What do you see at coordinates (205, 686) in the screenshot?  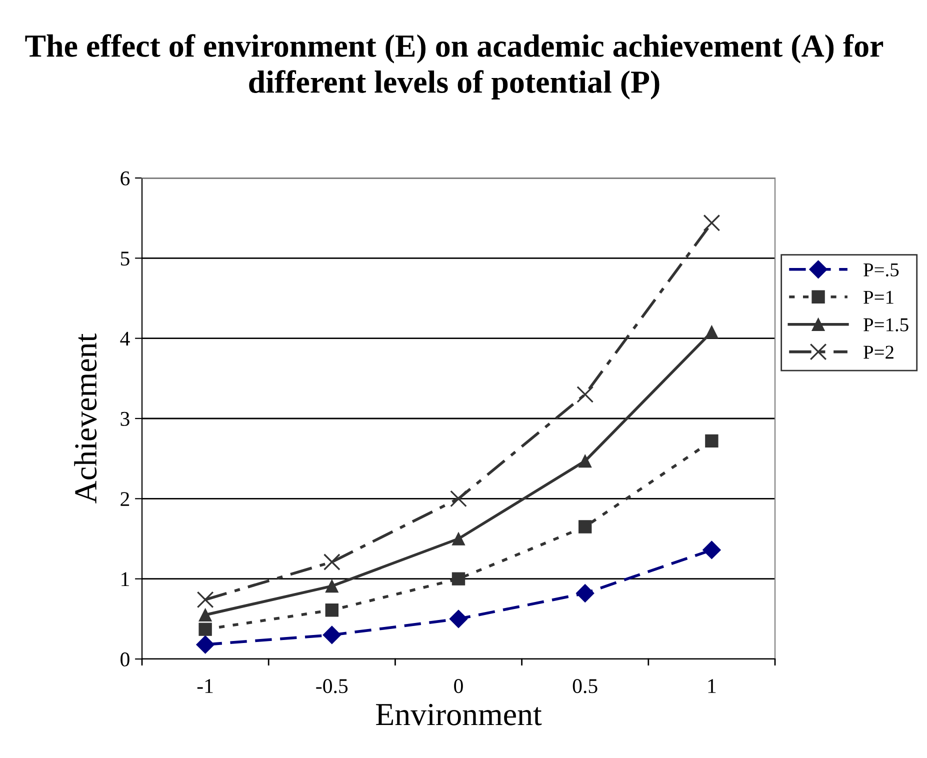 I see `x-tick-label: -1` at bounding box center [205, 686].